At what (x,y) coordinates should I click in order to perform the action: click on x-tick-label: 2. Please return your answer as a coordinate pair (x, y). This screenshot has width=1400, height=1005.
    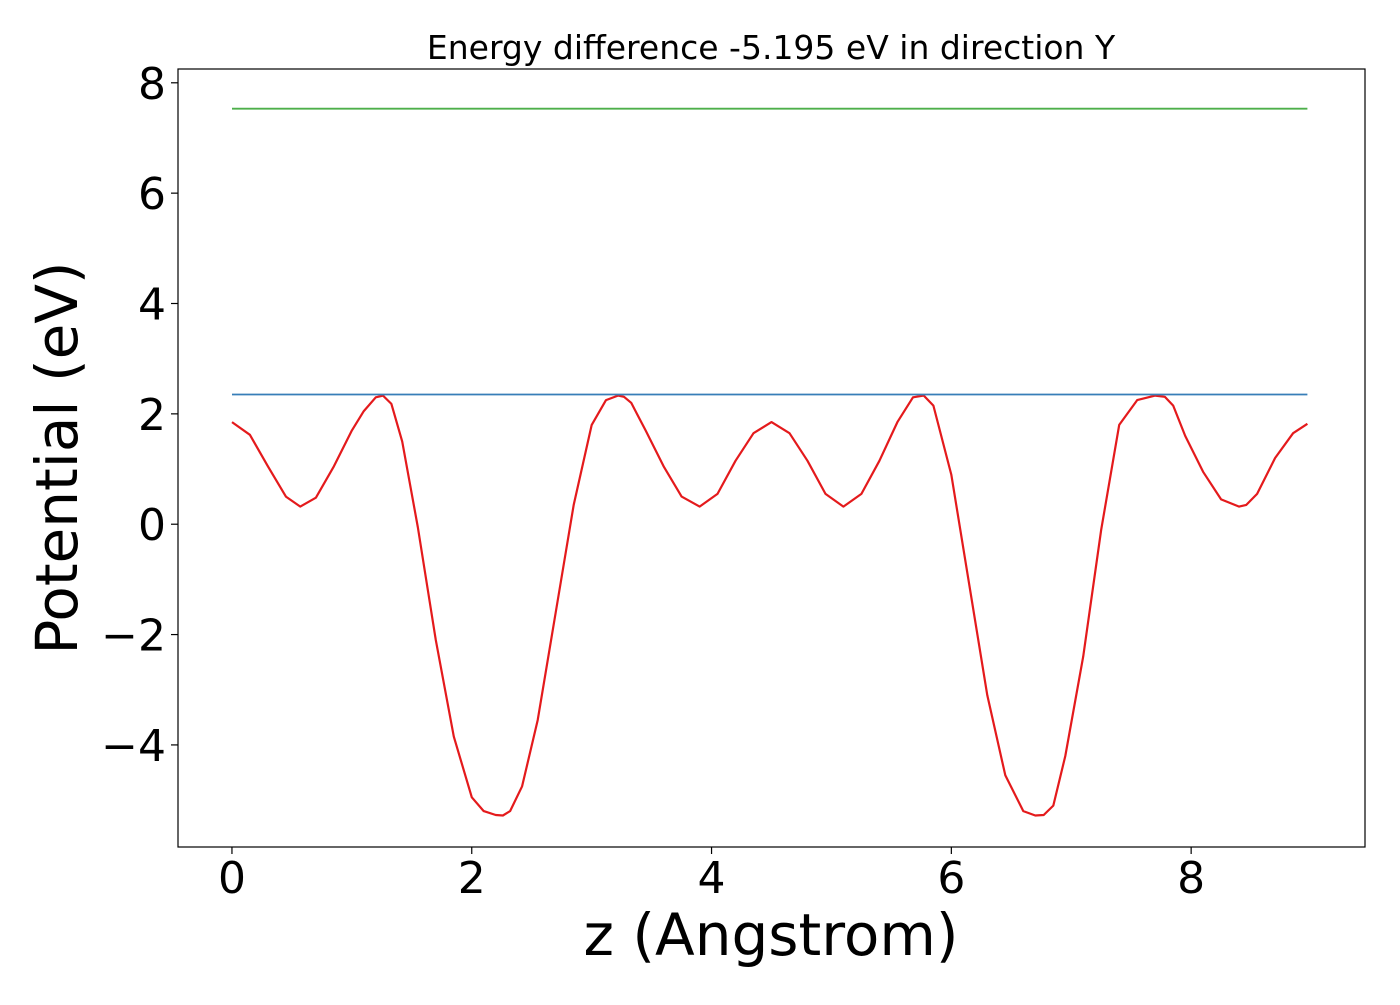
    Looking at the image, I should click on (472, 878).